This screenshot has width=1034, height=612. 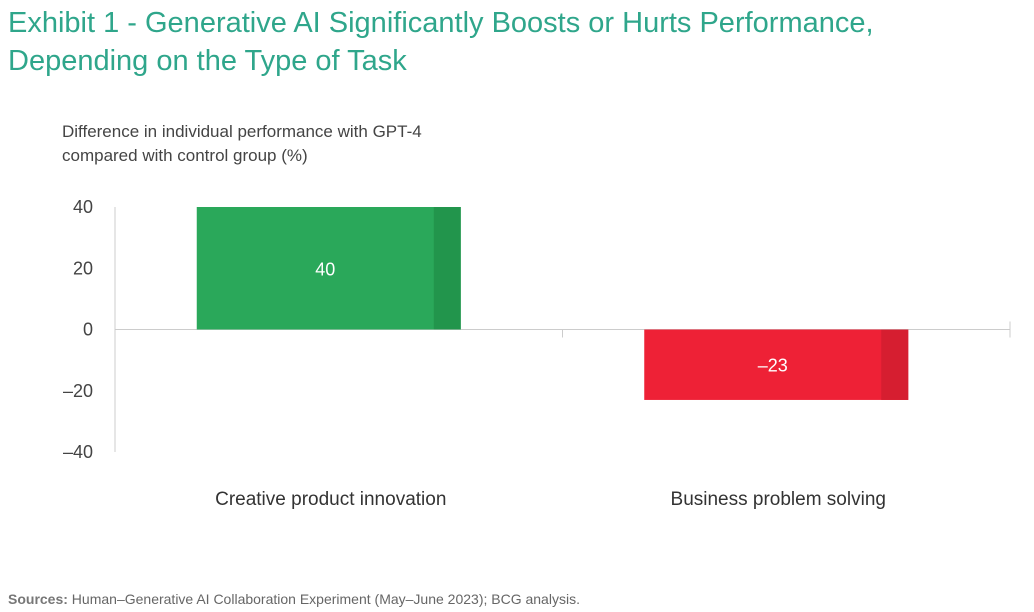 I want to click on bar-value-label: –23, so click(x=773, y=366).